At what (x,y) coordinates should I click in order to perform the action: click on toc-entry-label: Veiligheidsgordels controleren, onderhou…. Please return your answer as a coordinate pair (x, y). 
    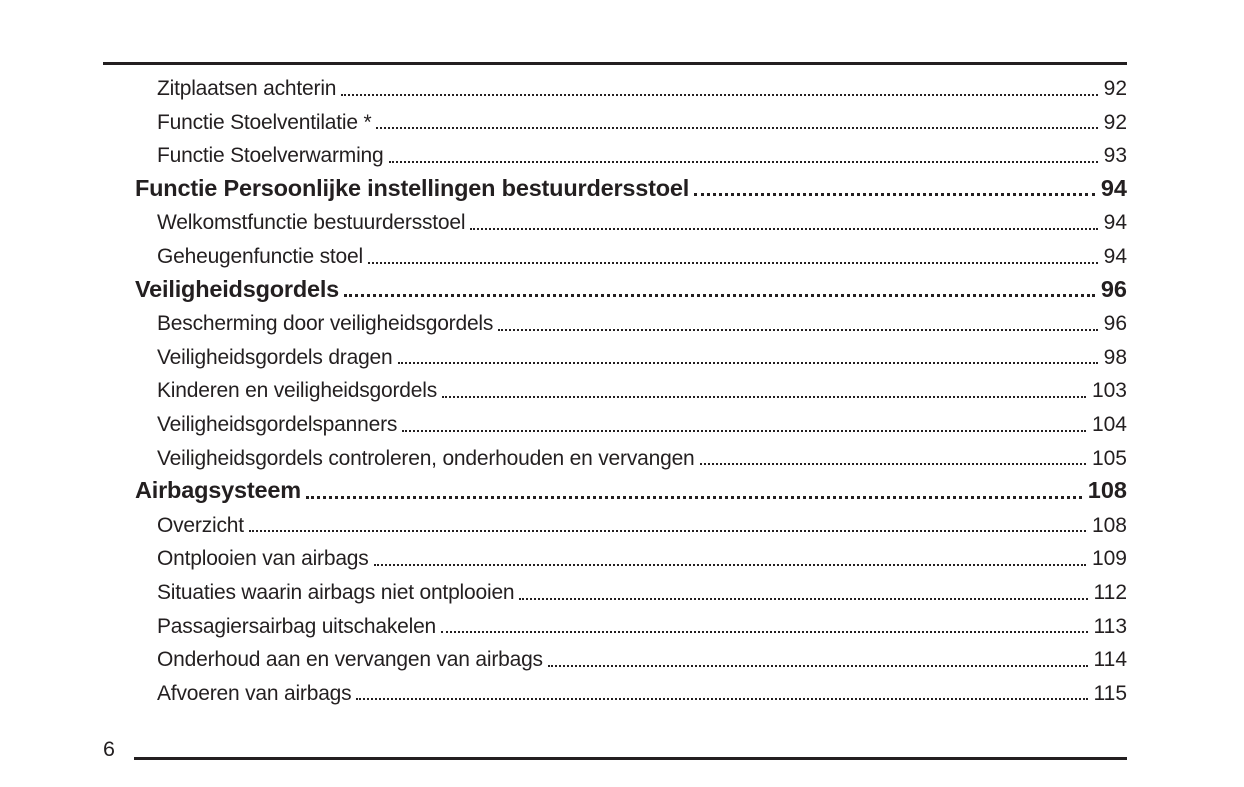
    Looking at the image, I should click on (426, 458).